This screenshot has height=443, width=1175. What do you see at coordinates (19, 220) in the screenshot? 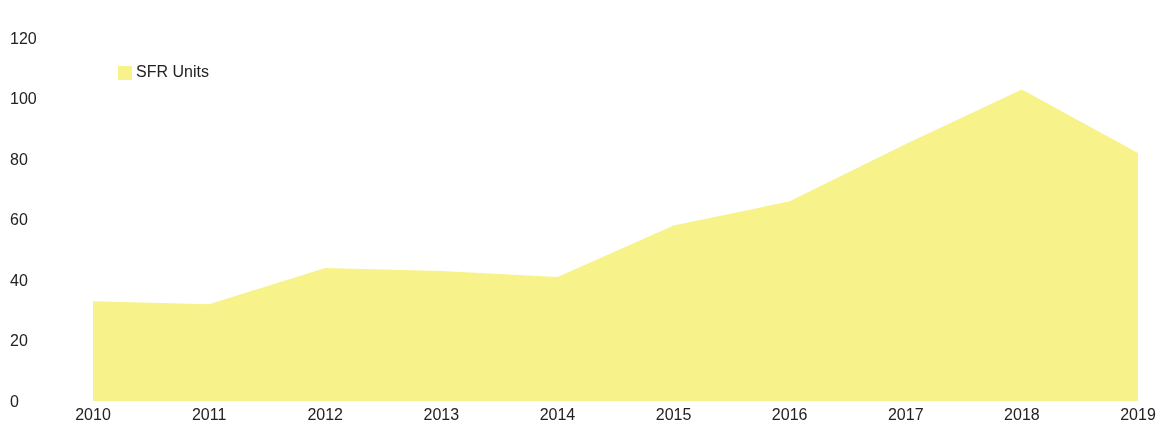
I see `y-tick-label: 60` at bounding box center [19, 220].